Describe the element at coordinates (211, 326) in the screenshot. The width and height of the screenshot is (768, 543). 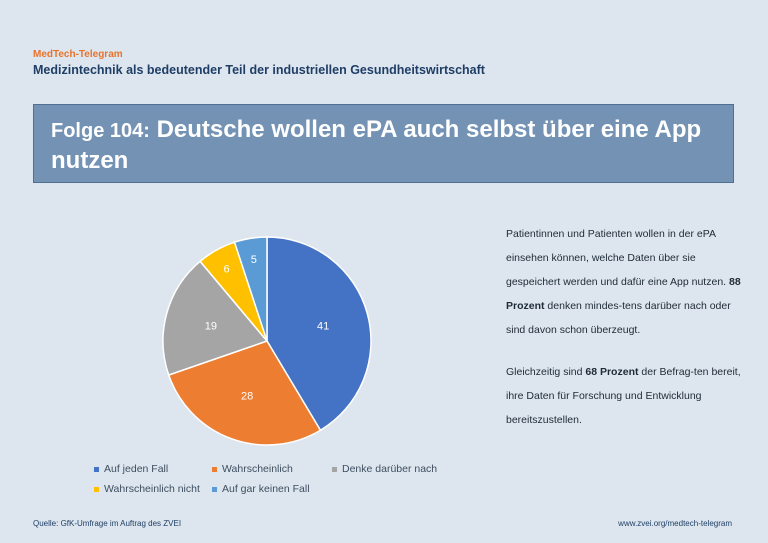
I see `pie-data-label: 19` at that location.